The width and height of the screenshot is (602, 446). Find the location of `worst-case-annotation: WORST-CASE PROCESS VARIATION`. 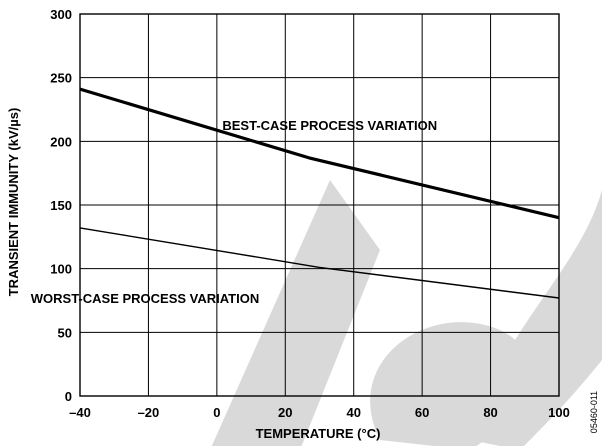

worst-case-annotation: WORST-CASE PROCESS VARIATION is located at coordinates (145, 298).